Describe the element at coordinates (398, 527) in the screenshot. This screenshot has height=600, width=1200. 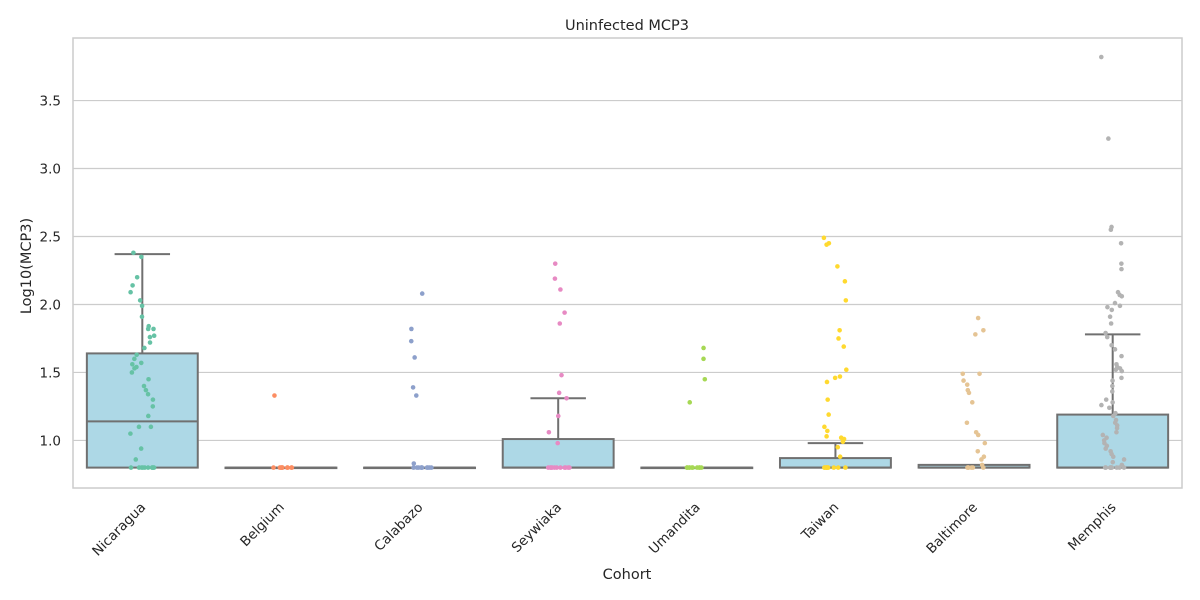
I see `x-tick-label: Calabazo` at that location.